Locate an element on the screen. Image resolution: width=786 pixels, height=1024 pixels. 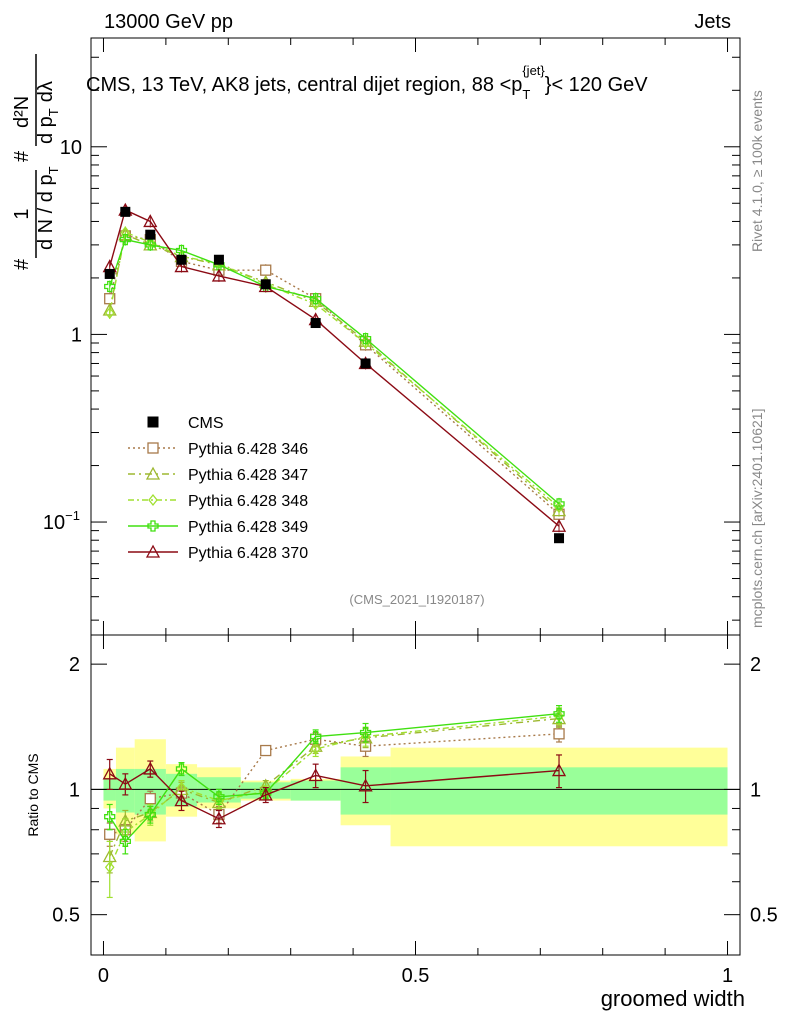
header-jets: Jets is located at coordinates (712, 22).